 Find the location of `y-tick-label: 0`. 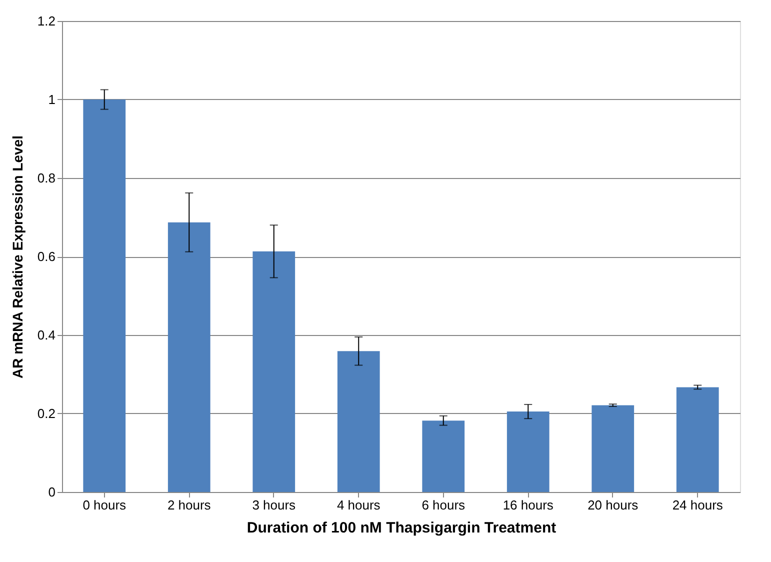

y-tick-label: 0 is located at coordinates (52, 492).